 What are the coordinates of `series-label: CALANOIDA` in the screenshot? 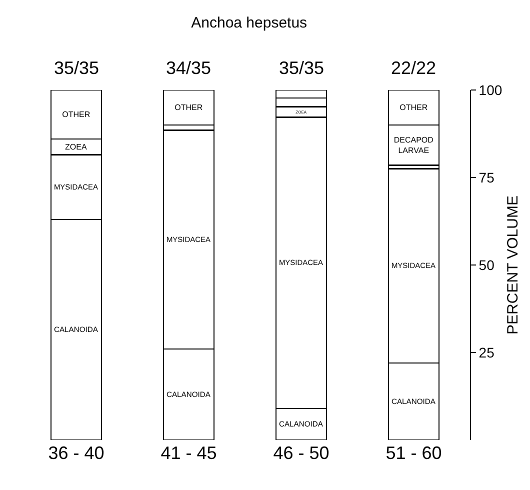 It's located at (76, 329).